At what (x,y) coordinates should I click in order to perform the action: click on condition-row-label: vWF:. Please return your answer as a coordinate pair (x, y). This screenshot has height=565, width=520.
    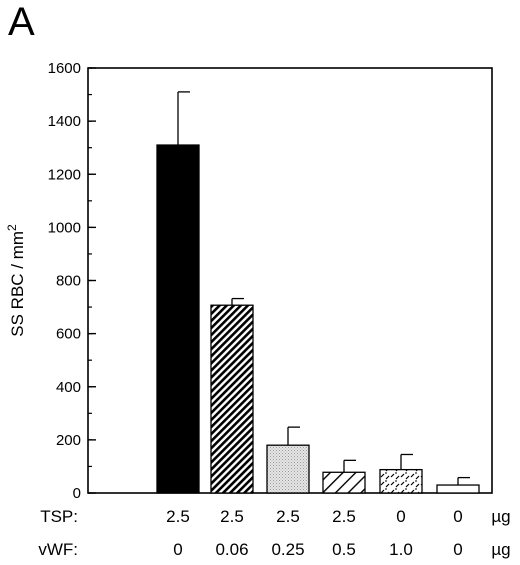
    Looking at the image, I should click on (58, 549).